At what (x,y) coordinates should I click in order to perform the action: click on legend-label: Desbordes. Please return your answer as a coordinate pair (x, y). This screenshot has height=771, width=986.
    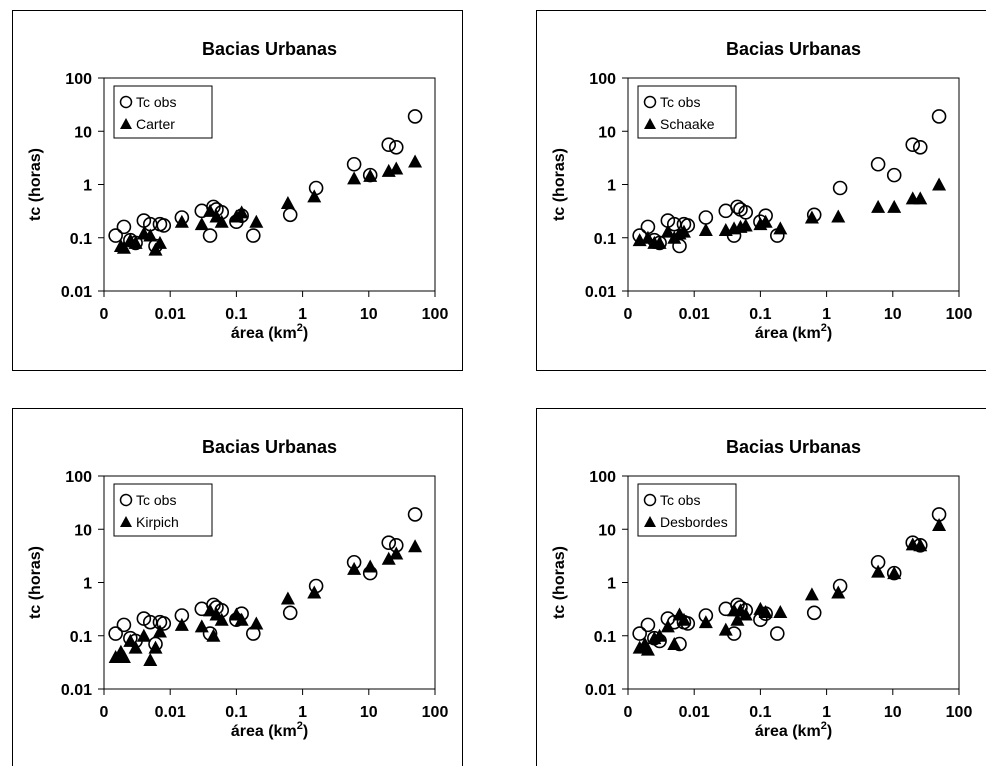
    Looking at the image, I should click on (694, 522).